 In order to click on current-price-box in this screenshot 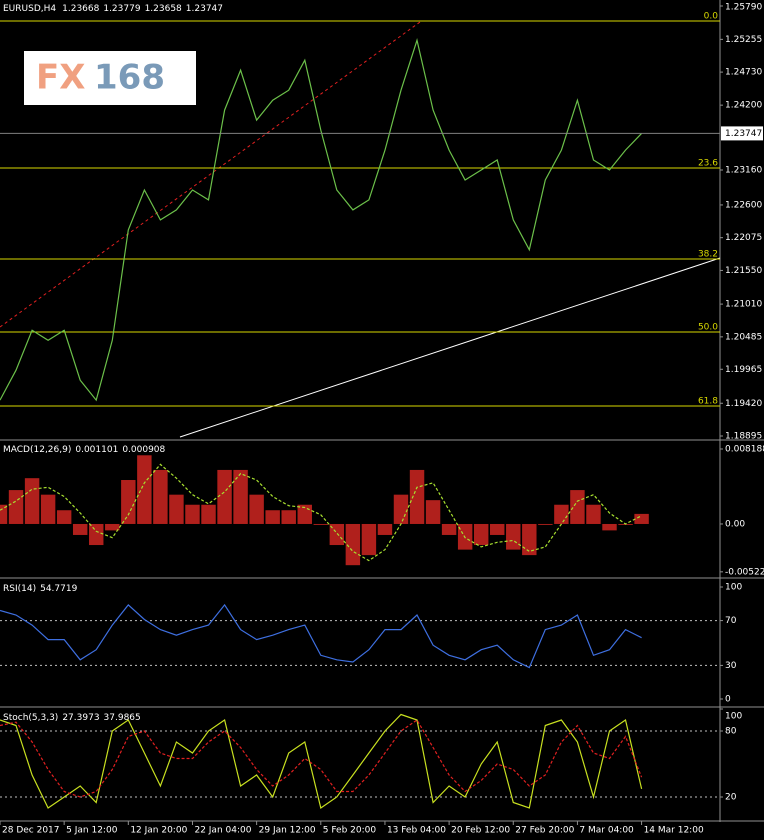, I will do `click(742, 133)`.